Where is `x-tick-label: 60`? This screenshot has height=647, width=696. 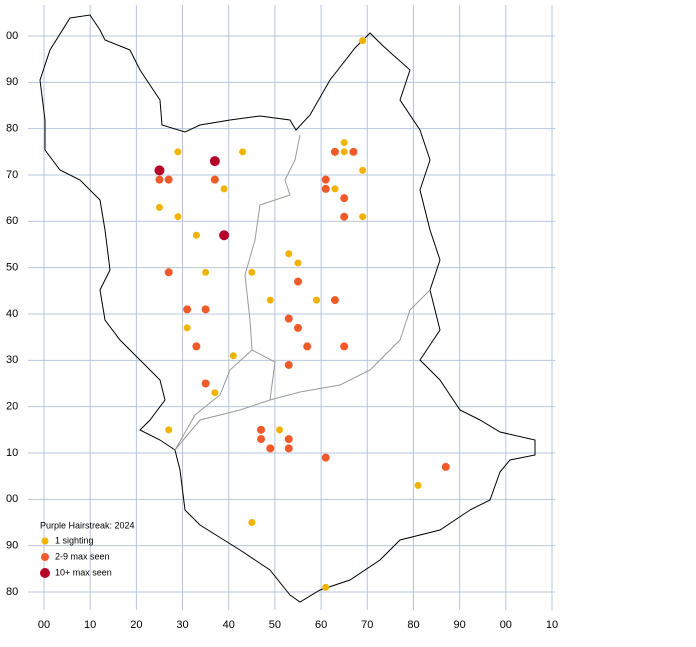 x-tick-label: 60 is located at coordinates (321, 625).